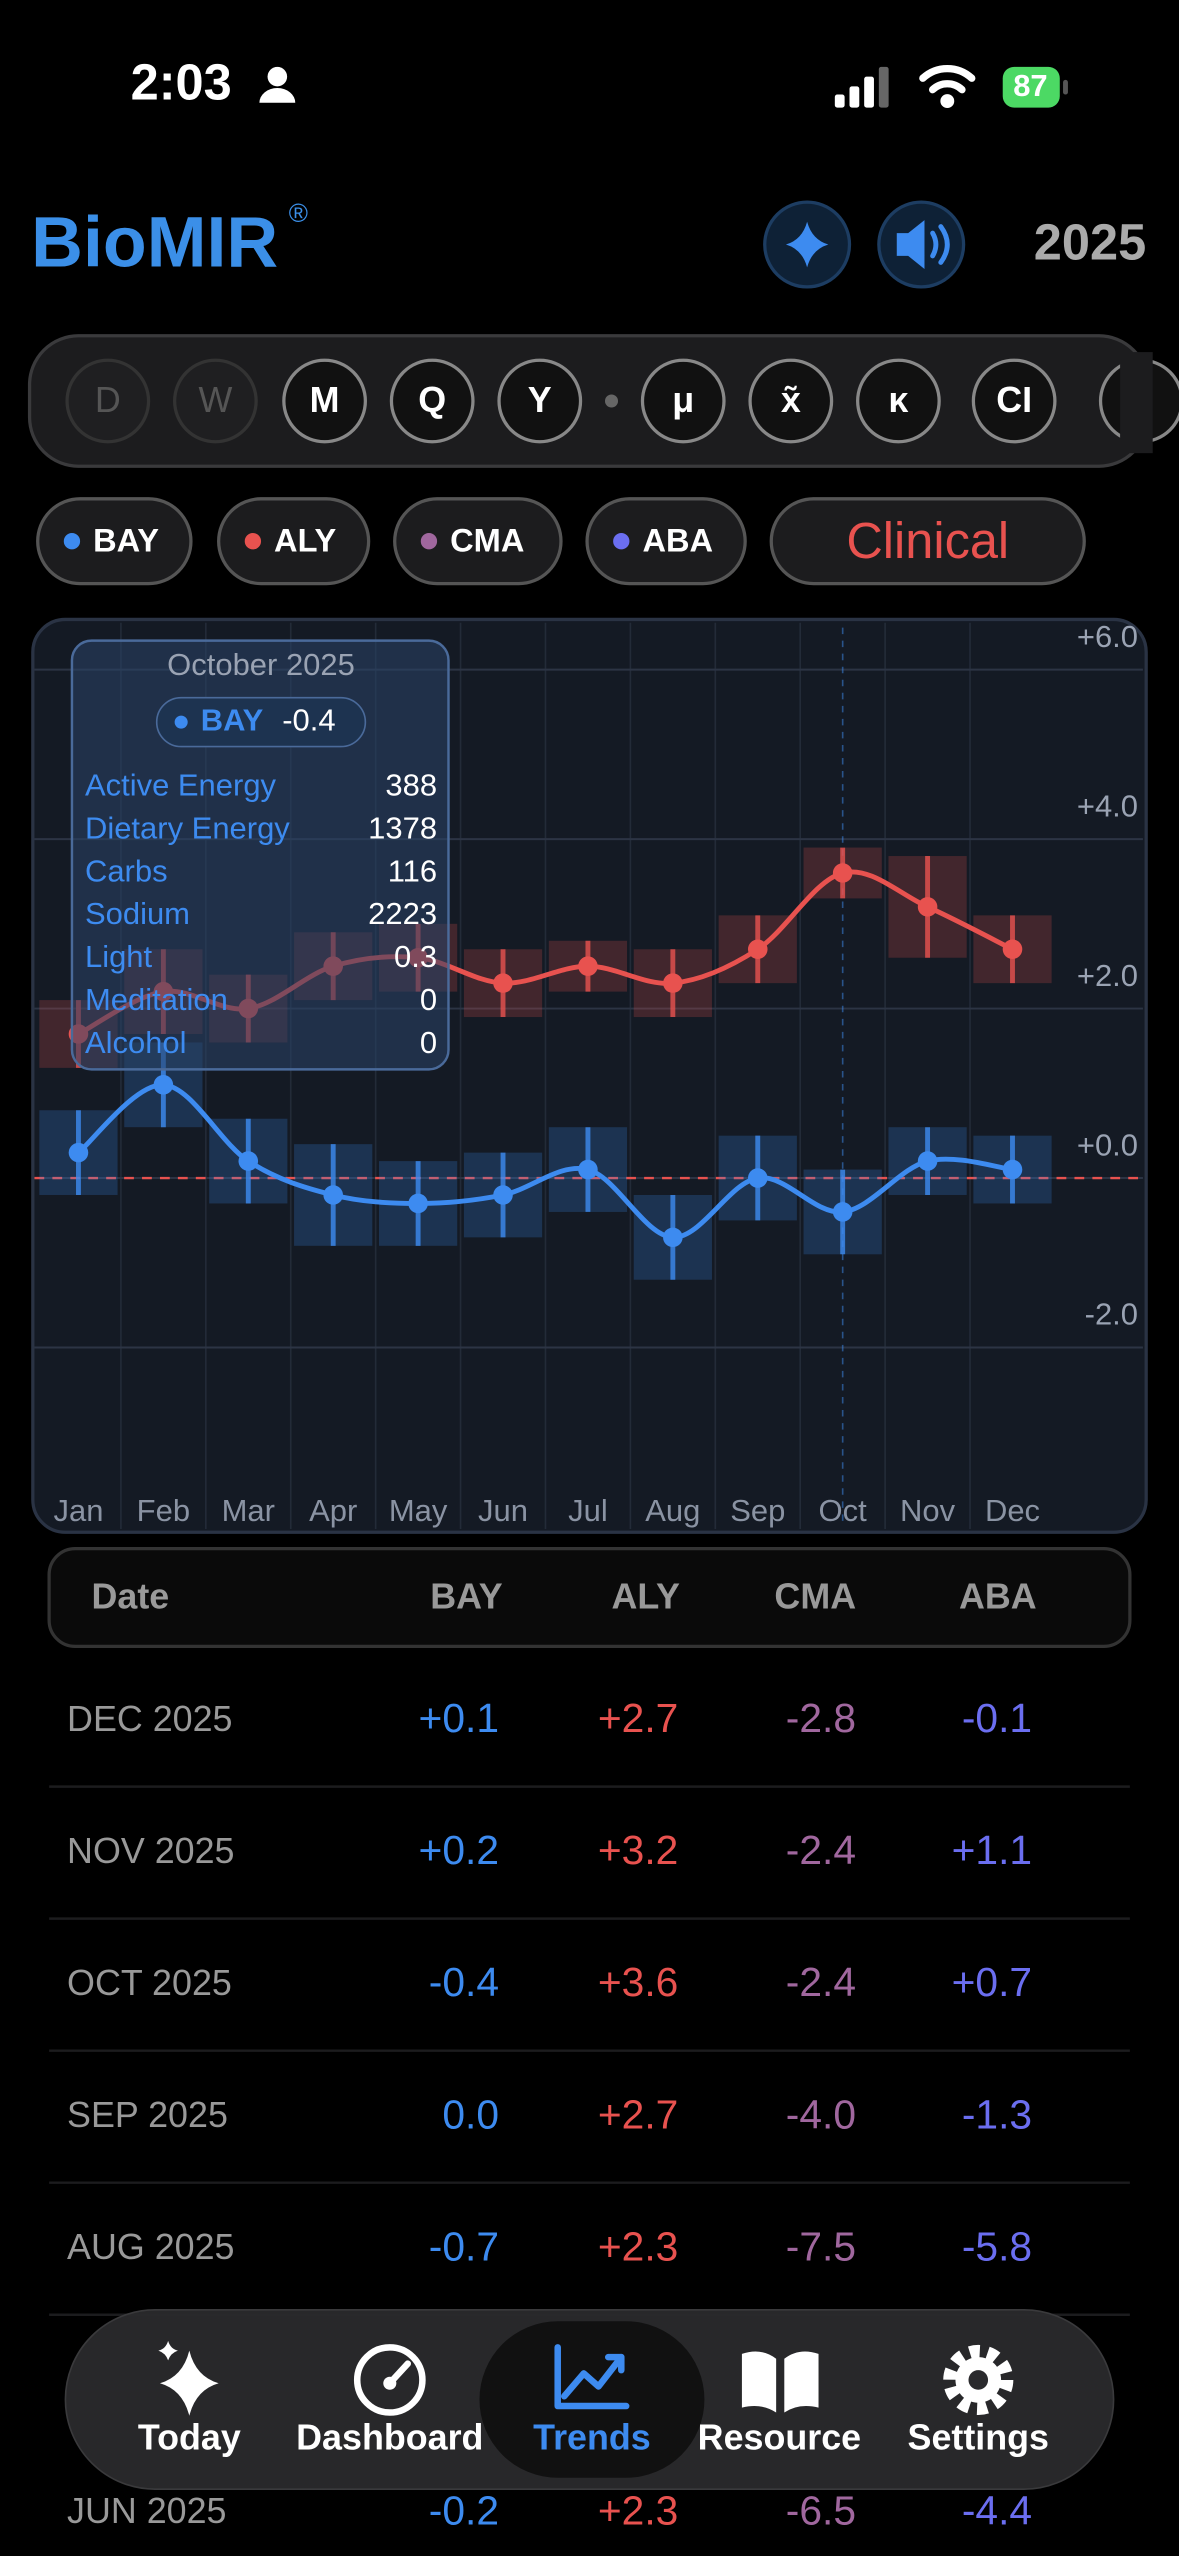 This screenshot has height=2556, width=1179. Describe the element at coordinates (861, 87) in the screenshot. I see `signal-icon` at that location.